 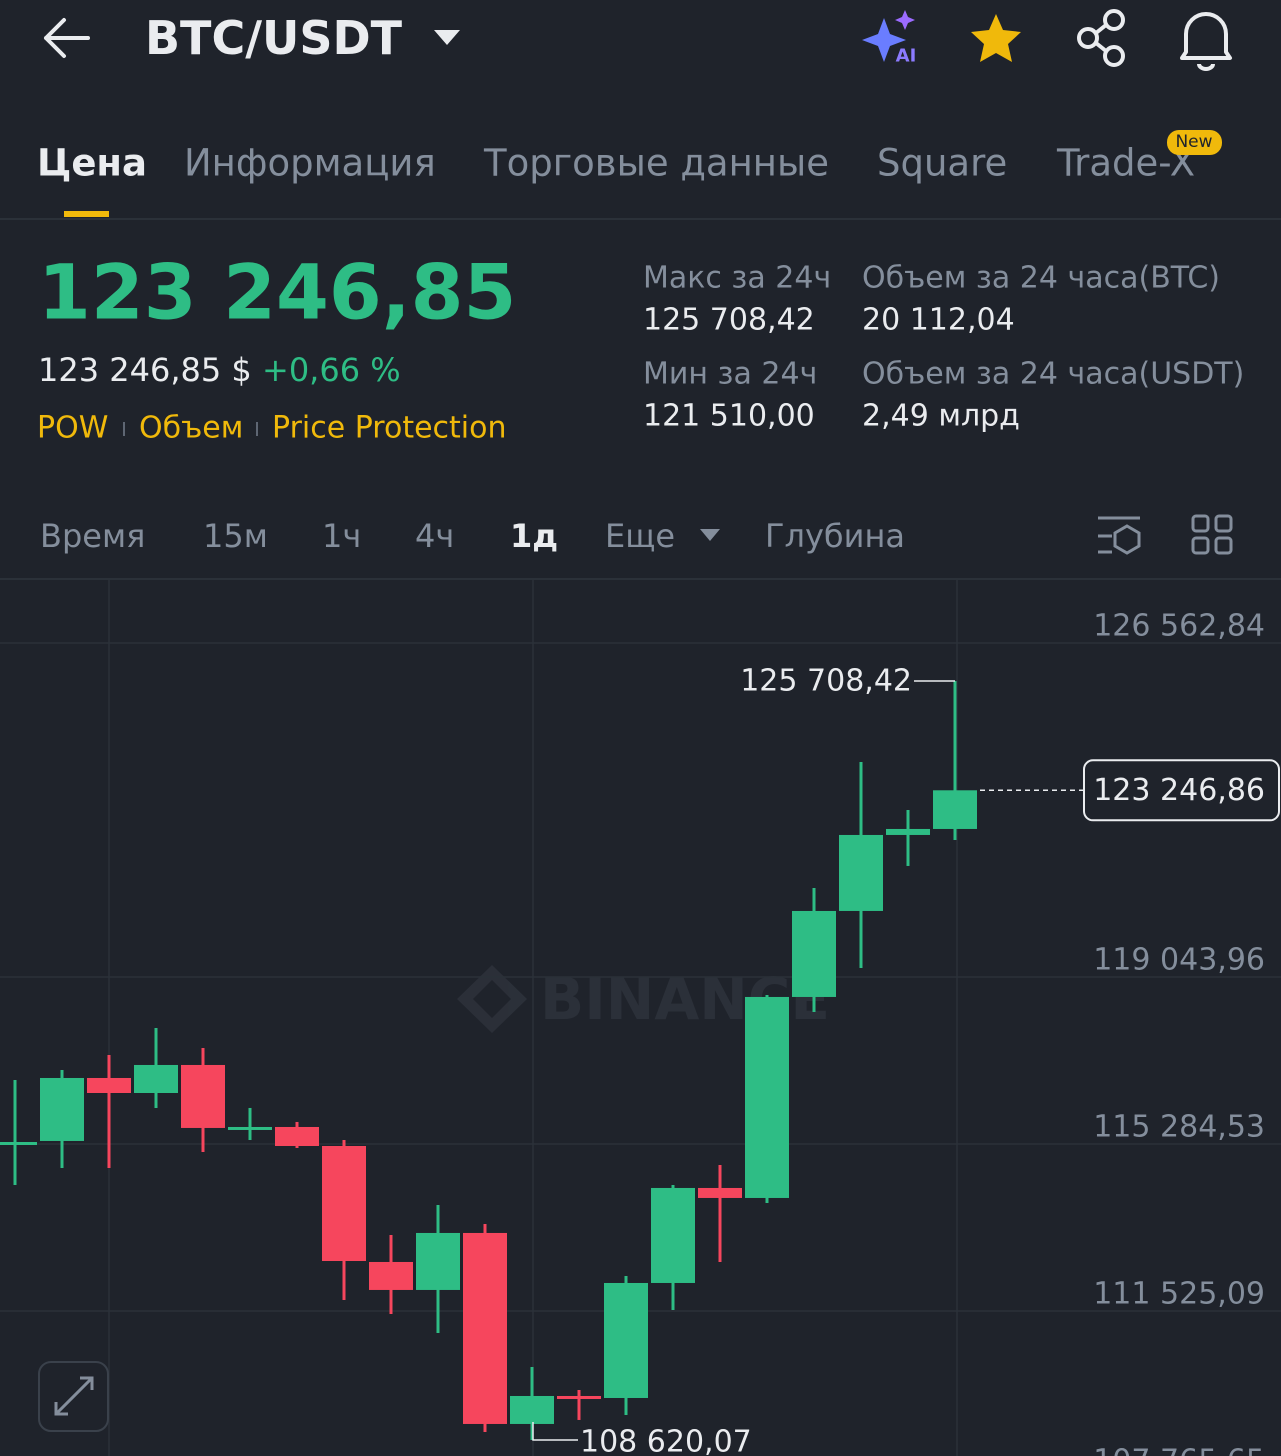 What do you see at coordinates (666, 1440) in the screenshot?
I see `low-label: 108 620,07` at bounding box center [666, 1440].